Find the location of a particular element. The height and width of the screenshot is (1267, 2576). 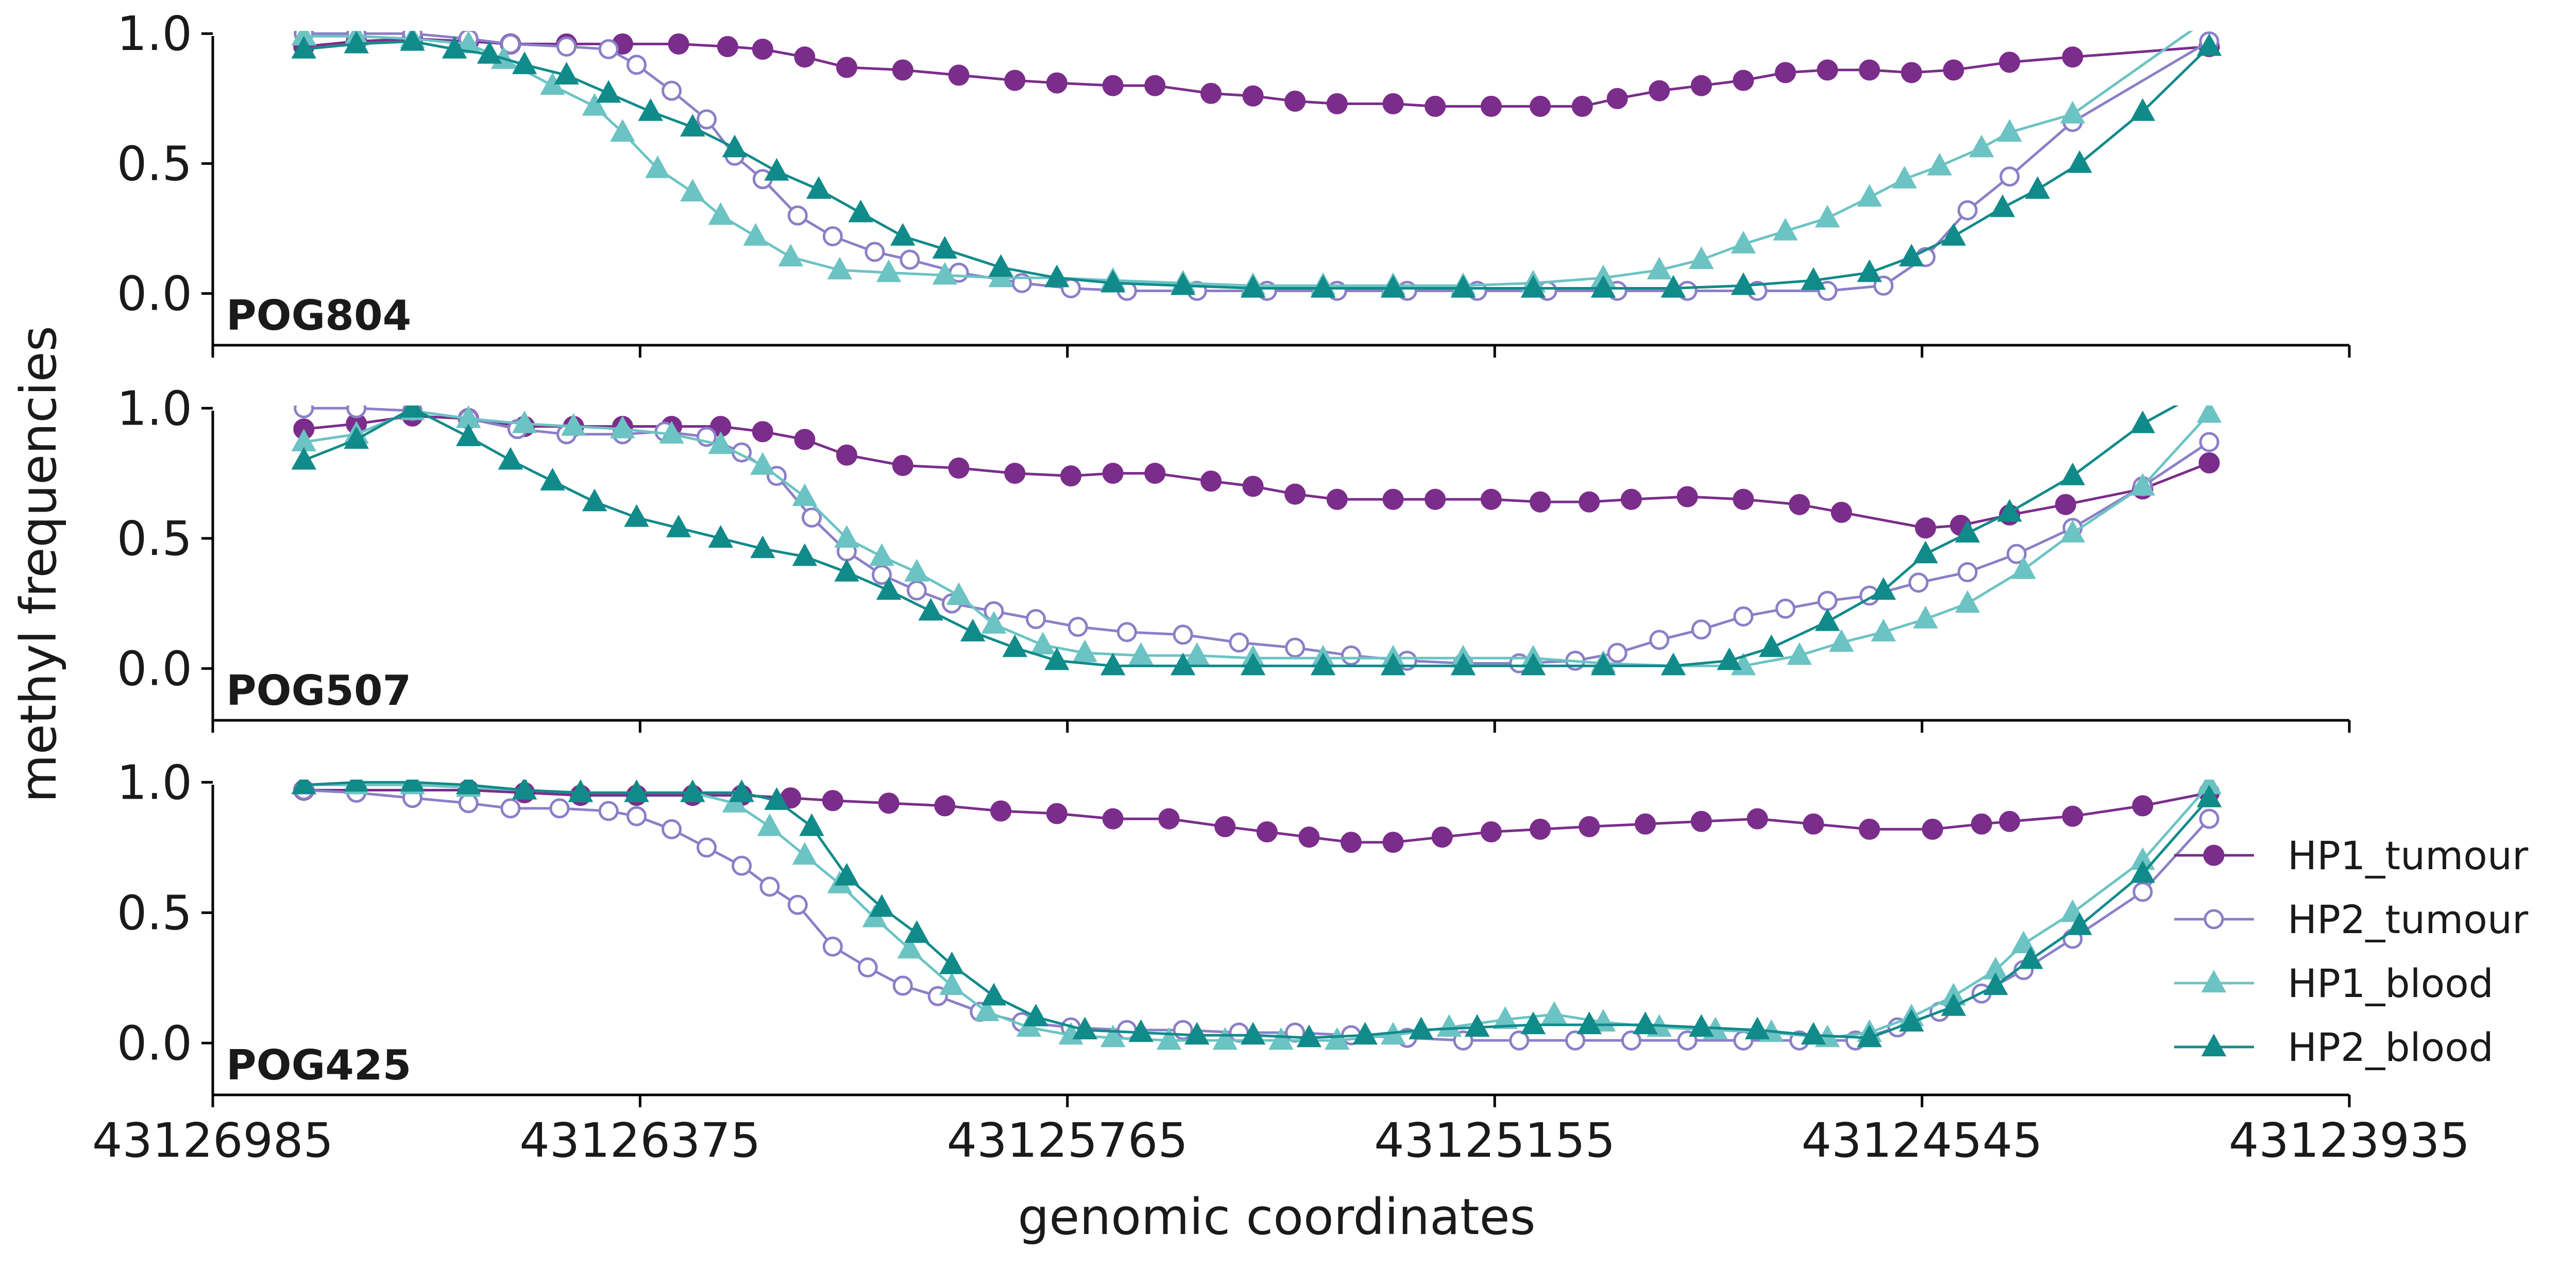

panel-label: POG804 is located at coordinates (318, 316).